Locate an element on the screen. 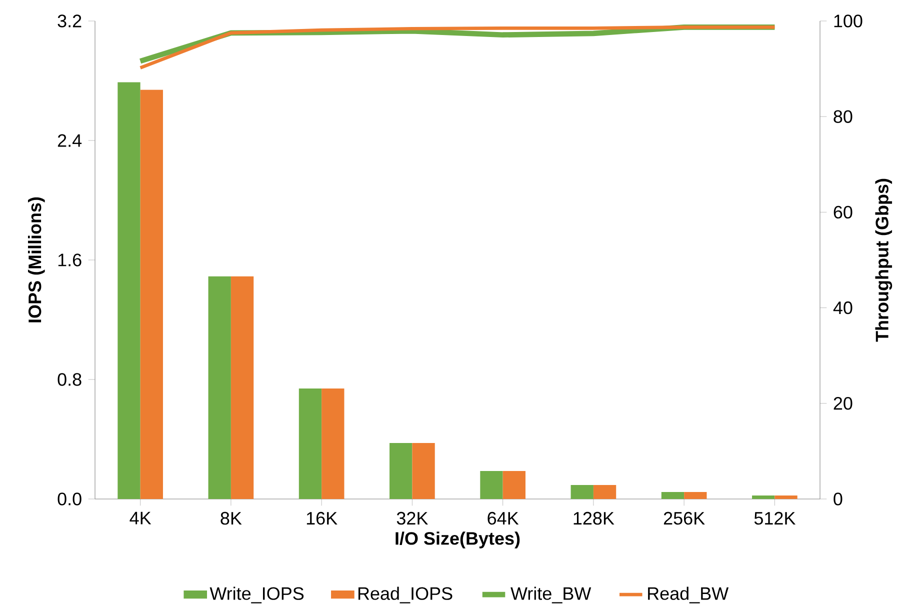 The width and height of the screenshot is (917, 609). x-tick-label: 16K is located at coordinates (322, 518).